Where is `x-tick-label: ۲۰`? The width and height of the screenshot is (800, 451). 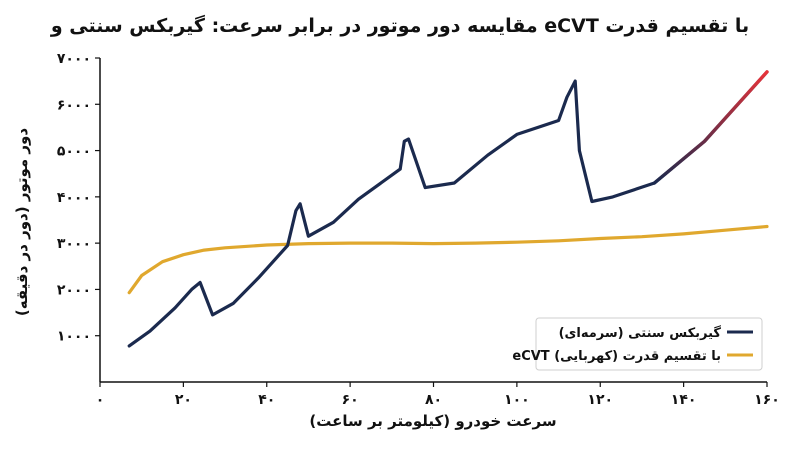
x-tick-label: ۲۰ is located at coordinates (183, 400).